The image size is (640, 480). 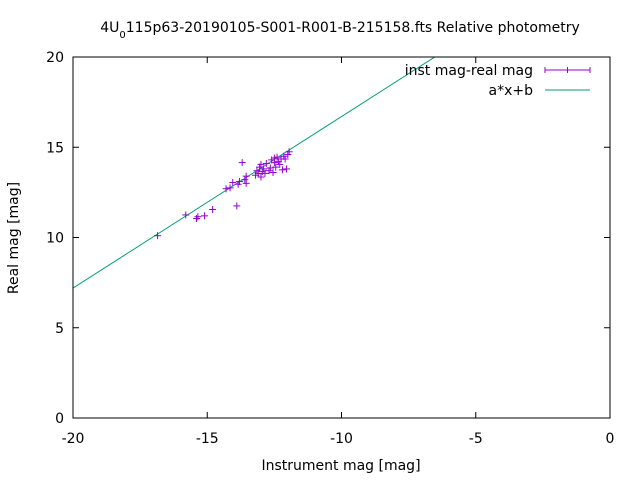 What do you see at coordinates (55, 148) in the screenshot?
I see `y-tick-label: 15` at bounding box center [55, 148].